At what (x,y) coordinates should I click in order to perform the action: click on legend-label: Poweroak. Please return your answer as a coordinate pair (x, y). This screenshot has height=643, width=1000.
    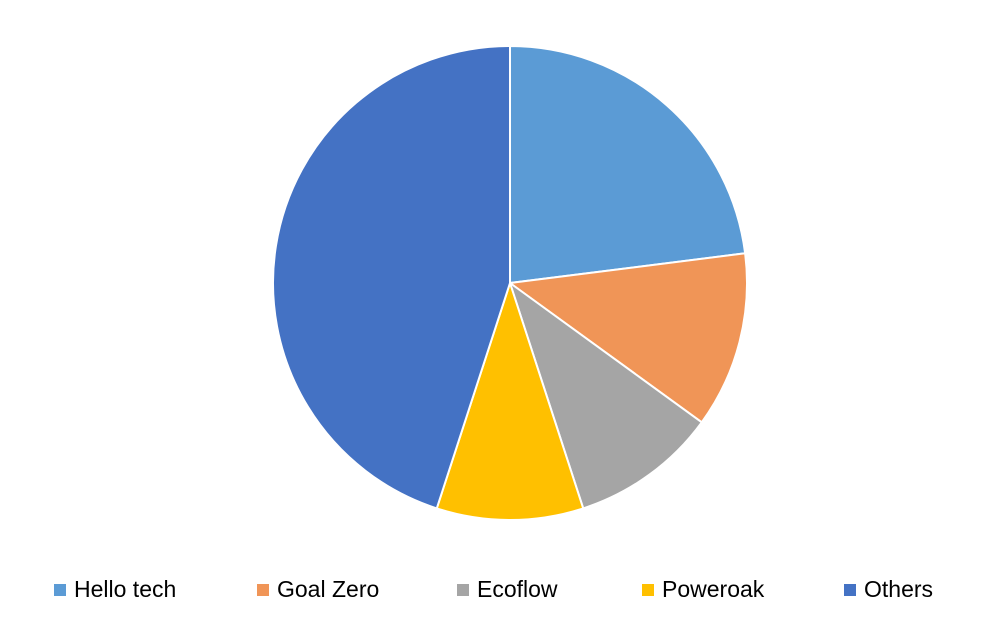
    Looking at the image, I should click on (713, 589).